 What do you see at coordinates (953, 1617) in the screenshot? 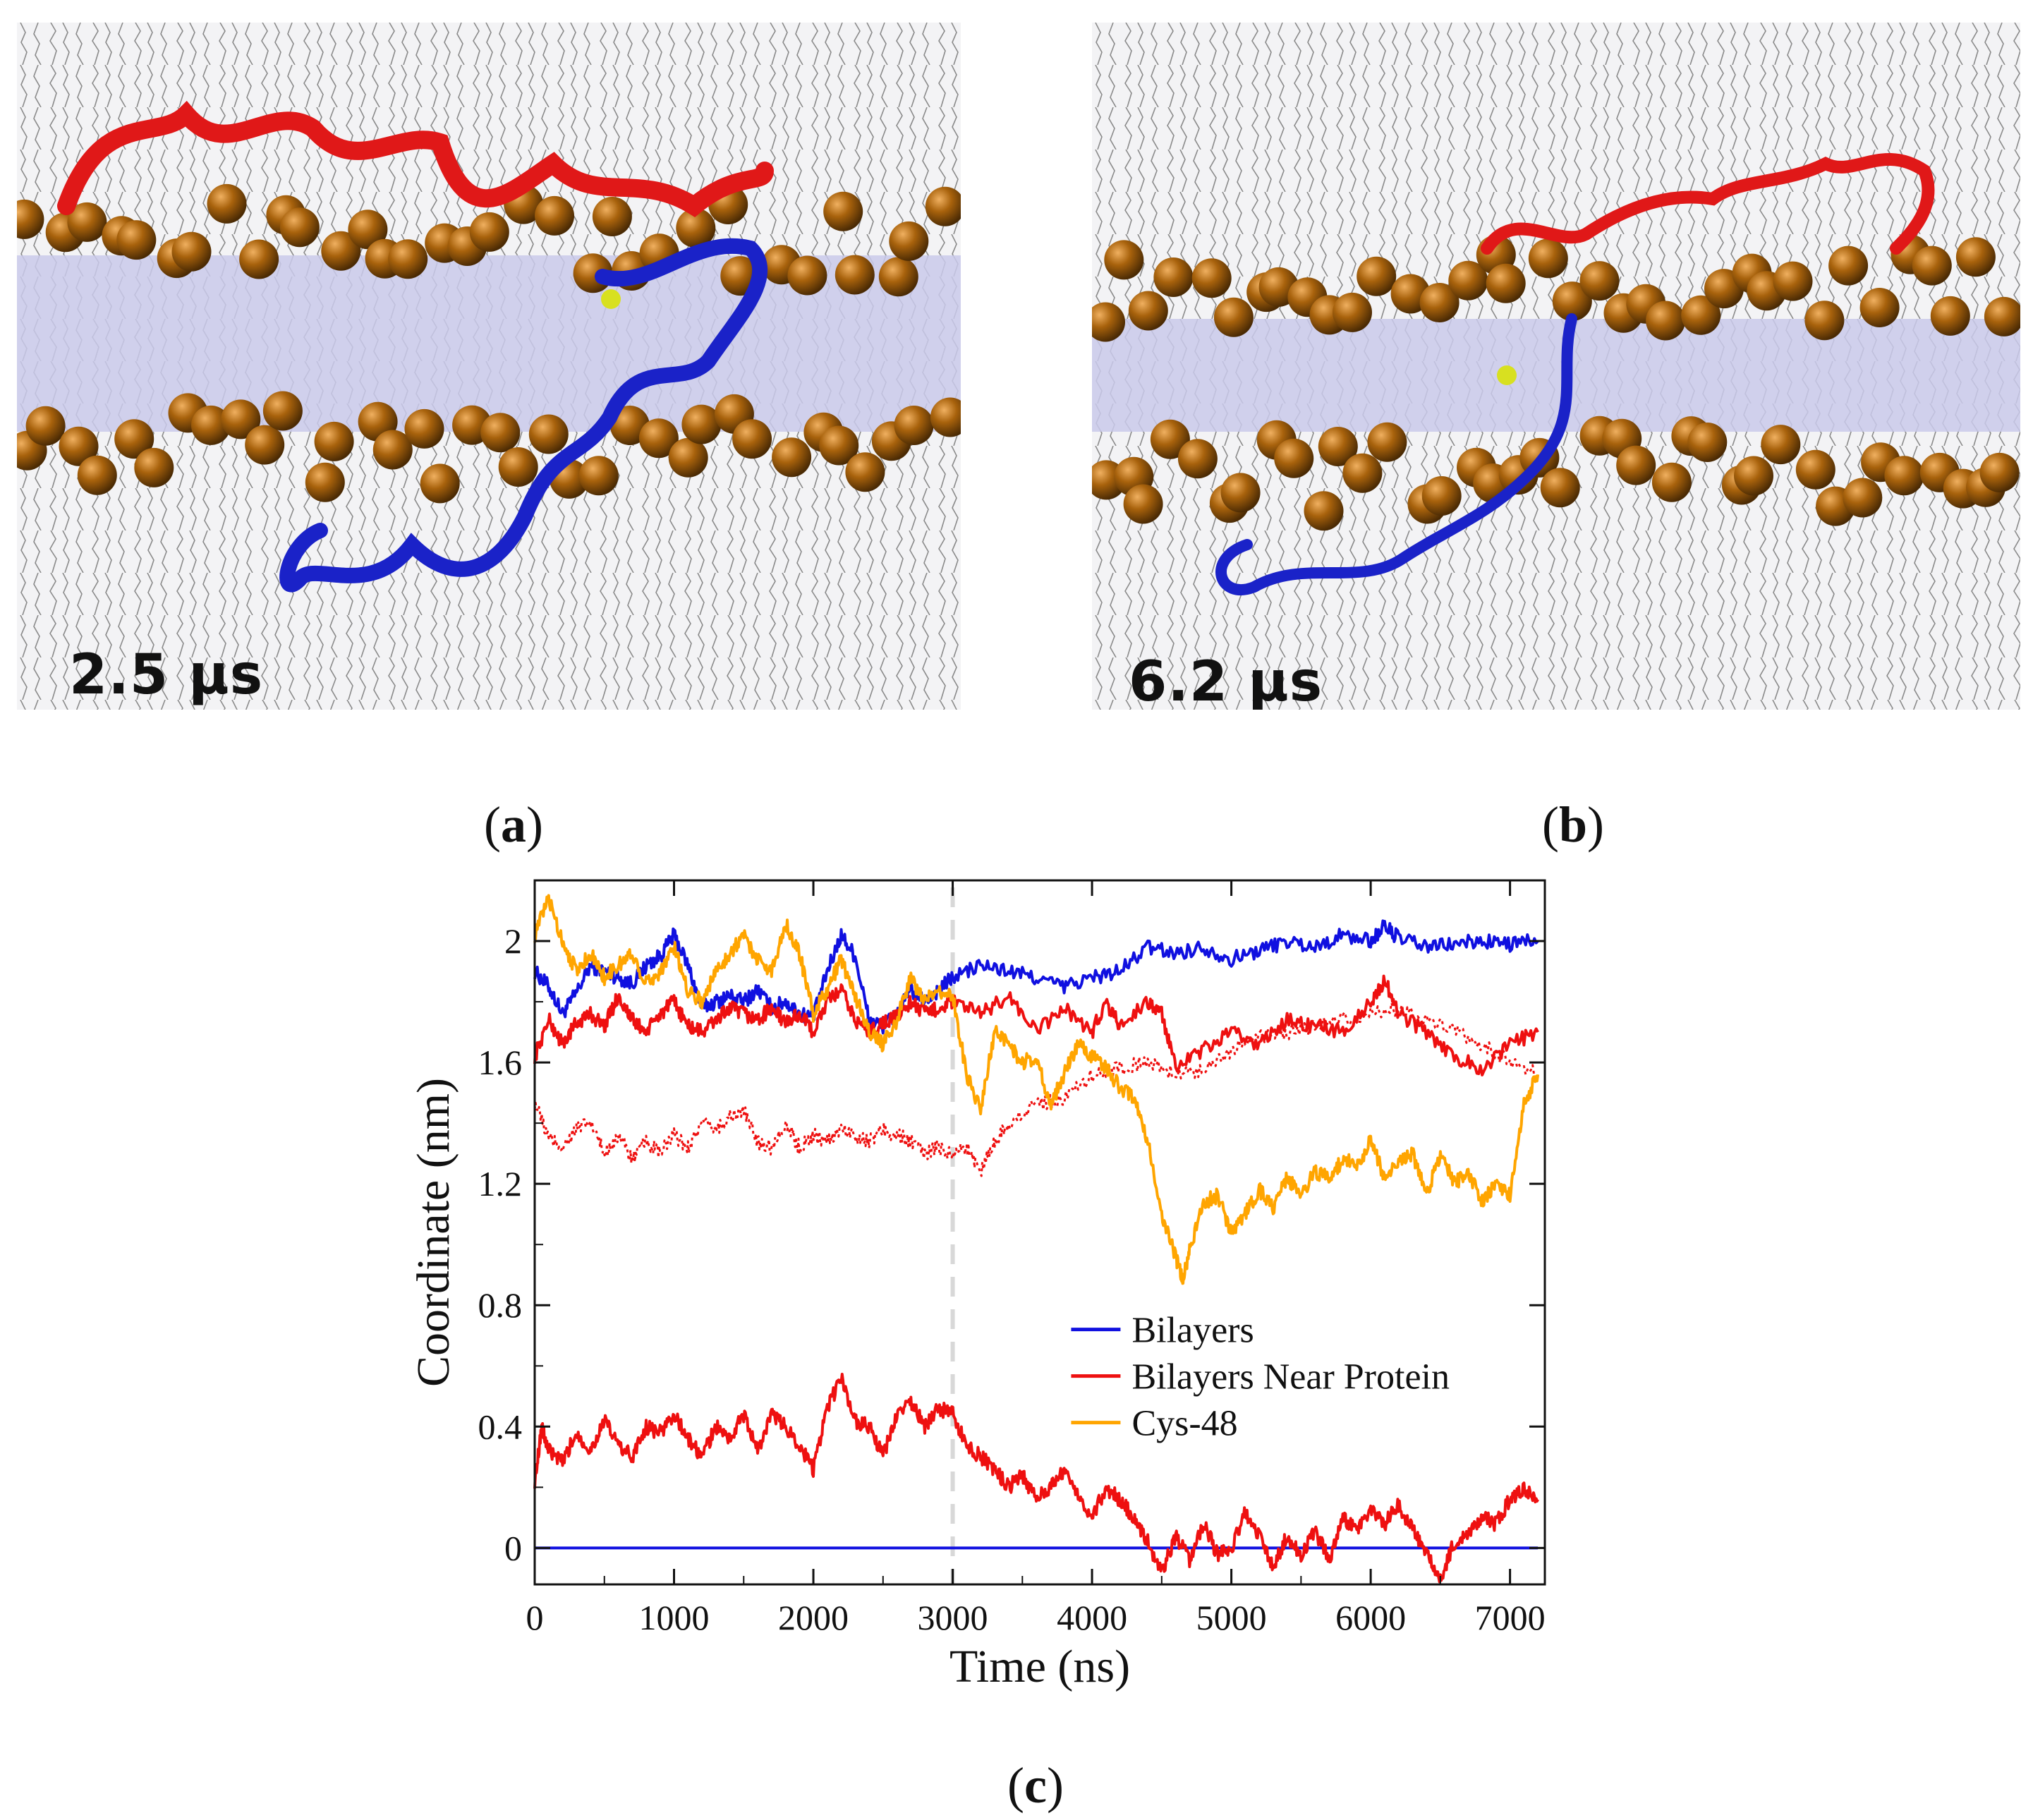
I see `x-tick-label: 3000` at bounding box center [953, 1617].